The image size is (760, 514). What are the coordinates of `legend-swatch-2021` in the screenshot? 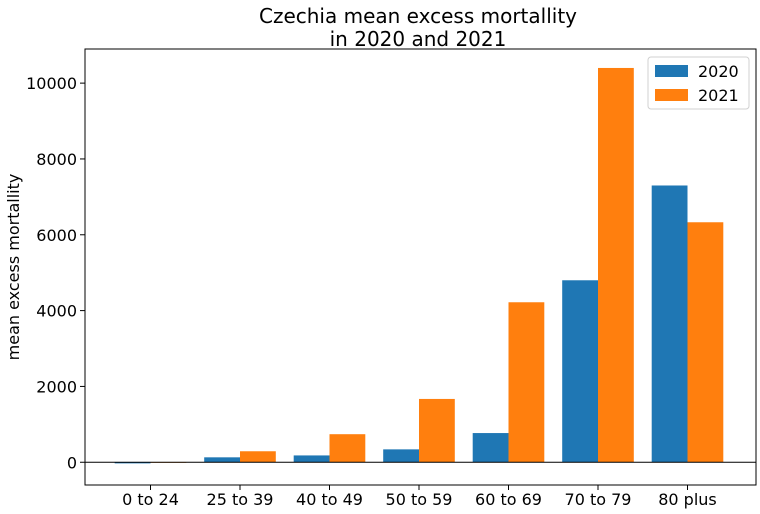 It's located at (671, 95).